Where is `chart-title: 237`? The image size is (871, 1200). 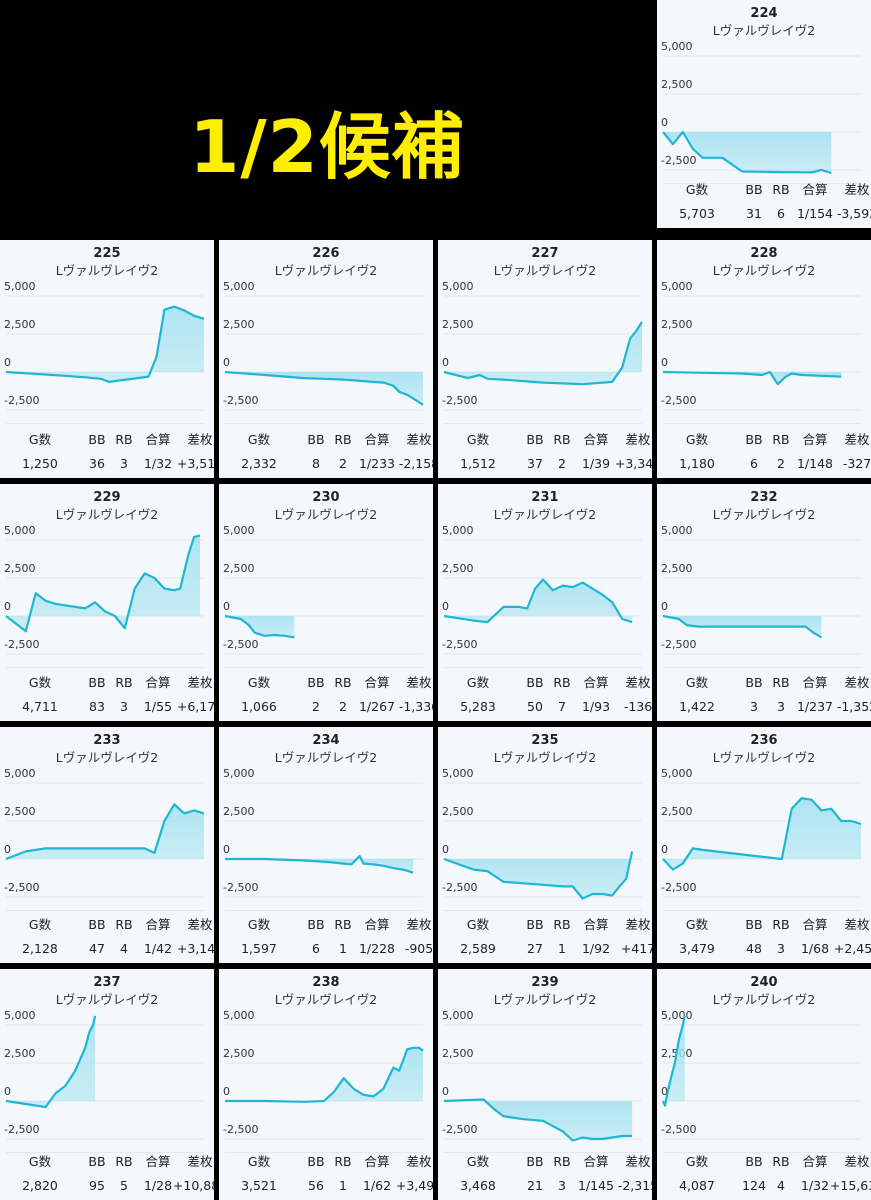
chart-title: 237 is located at coordinates (106, 982).